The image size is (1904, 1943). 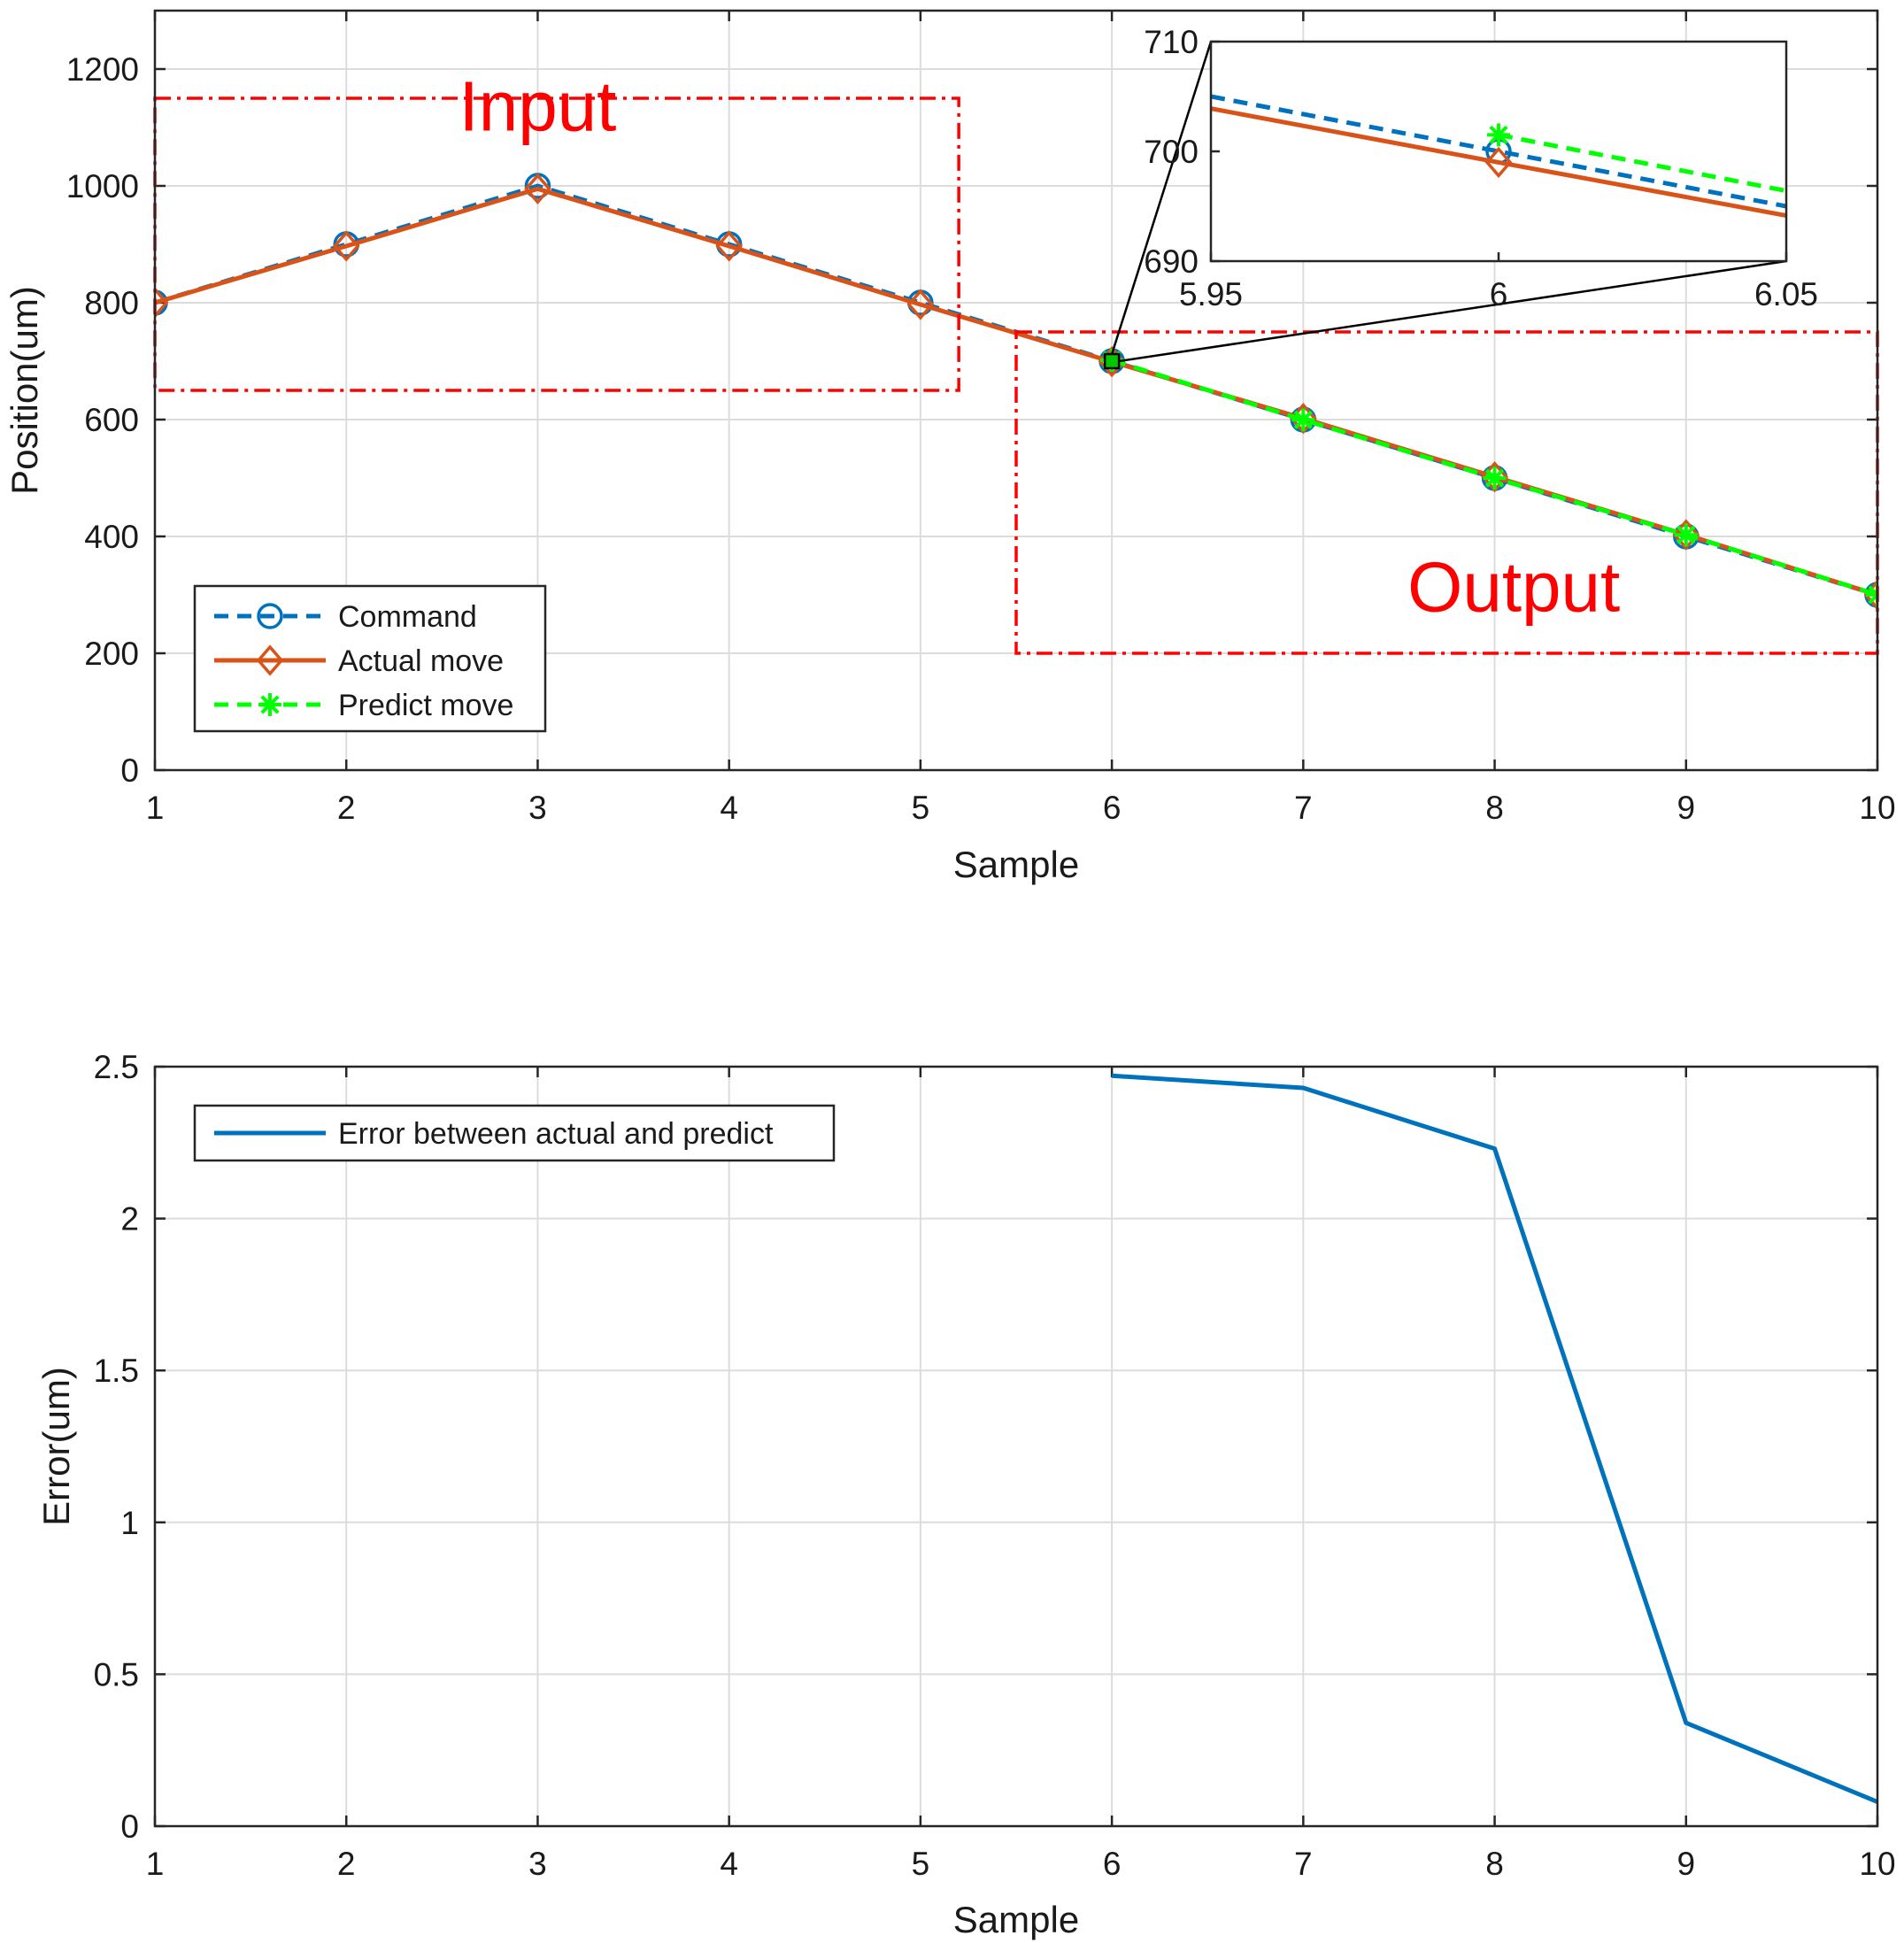 I want to click on inset-y-tick-label: 690, so click(x=1171, y=261).